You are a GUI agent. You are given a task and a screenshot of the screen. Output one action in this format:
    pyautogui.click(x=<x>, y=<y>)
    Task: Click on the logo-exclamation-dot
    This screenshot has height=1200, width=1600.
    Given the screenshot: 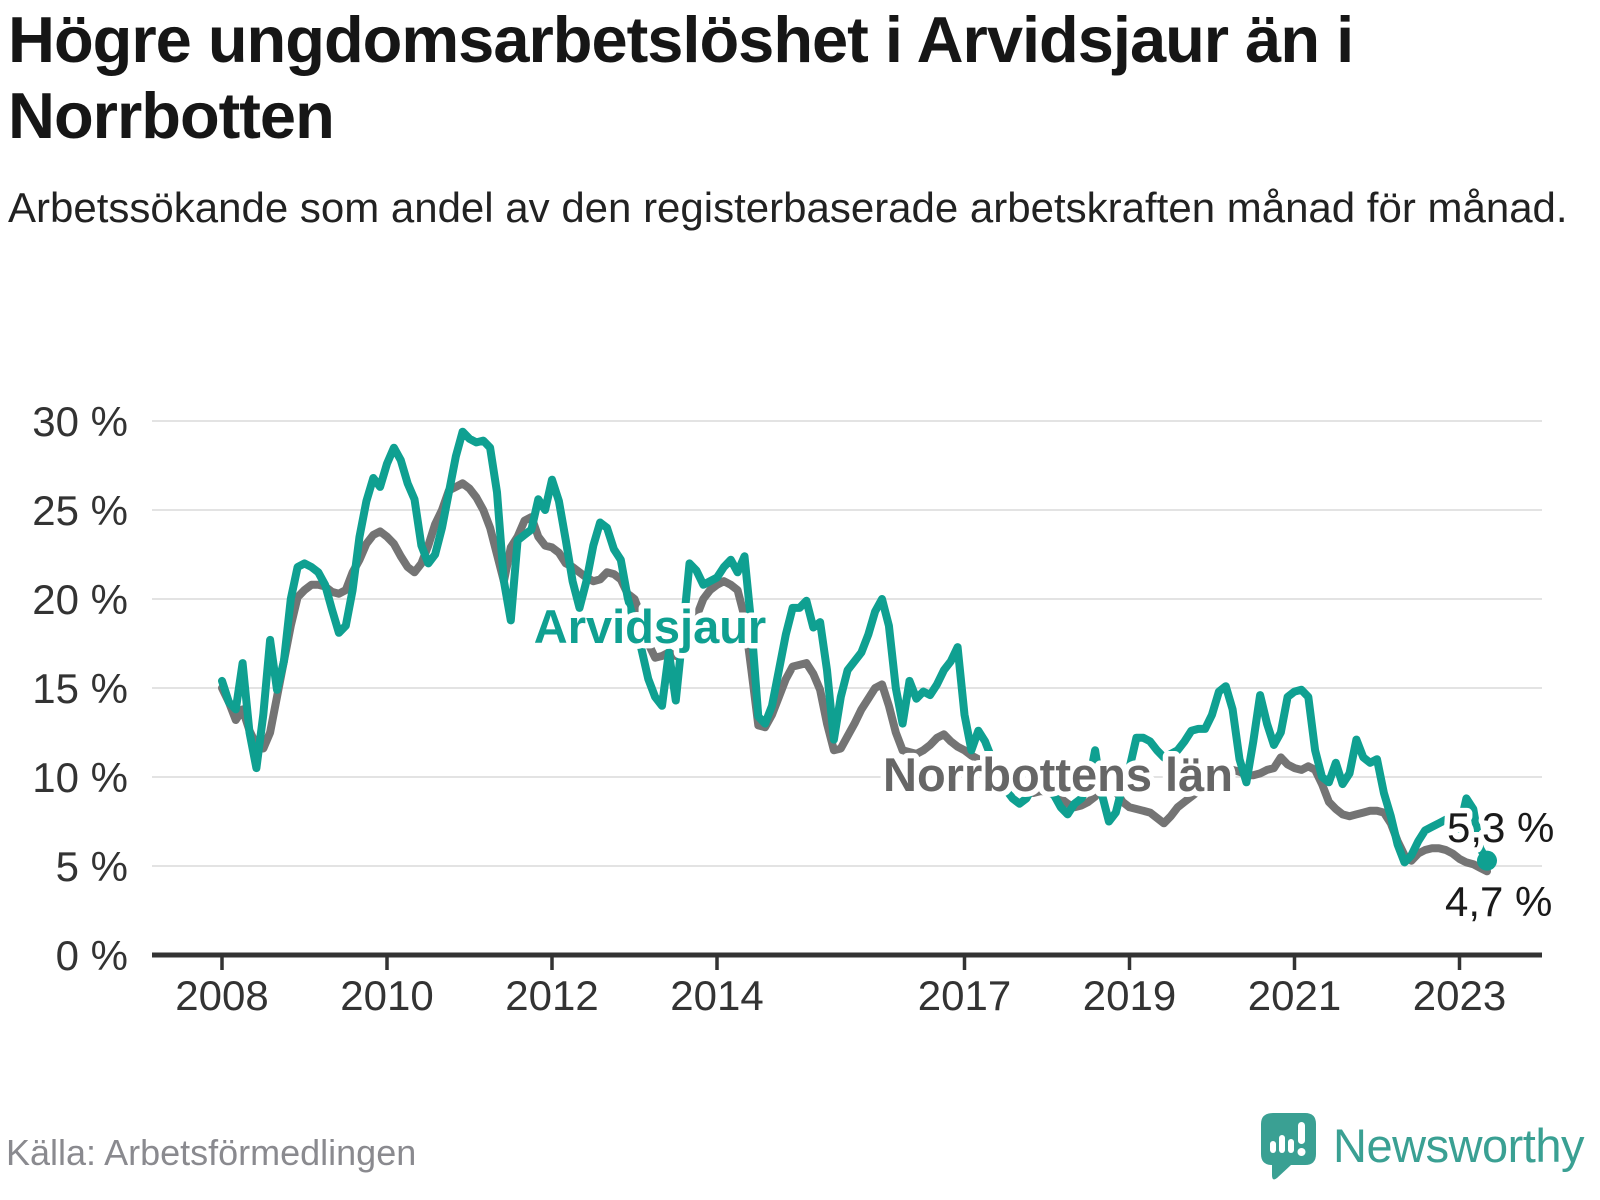 What is the action you would take?
    pyautogui.click(x=1301, y=1152)
    